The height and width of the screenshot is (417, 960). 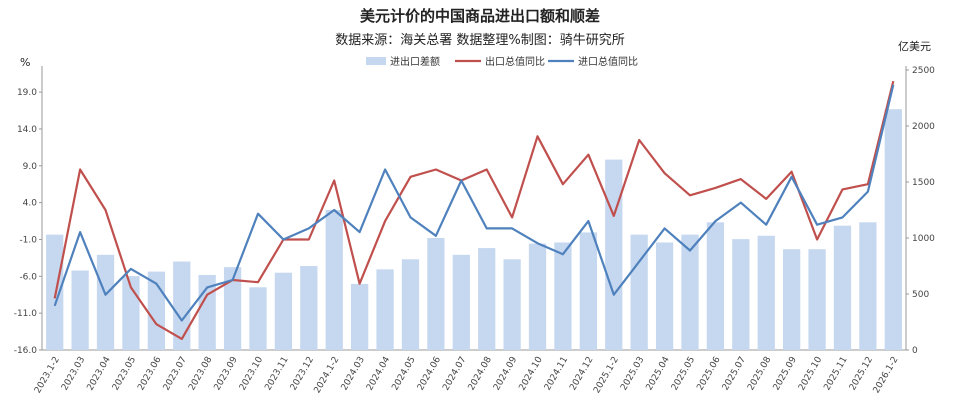 What do you see at coordinates (734, 373) in the screenshot?
I see `x-tick-label: 2025.07` at bounding box center [734, 373].